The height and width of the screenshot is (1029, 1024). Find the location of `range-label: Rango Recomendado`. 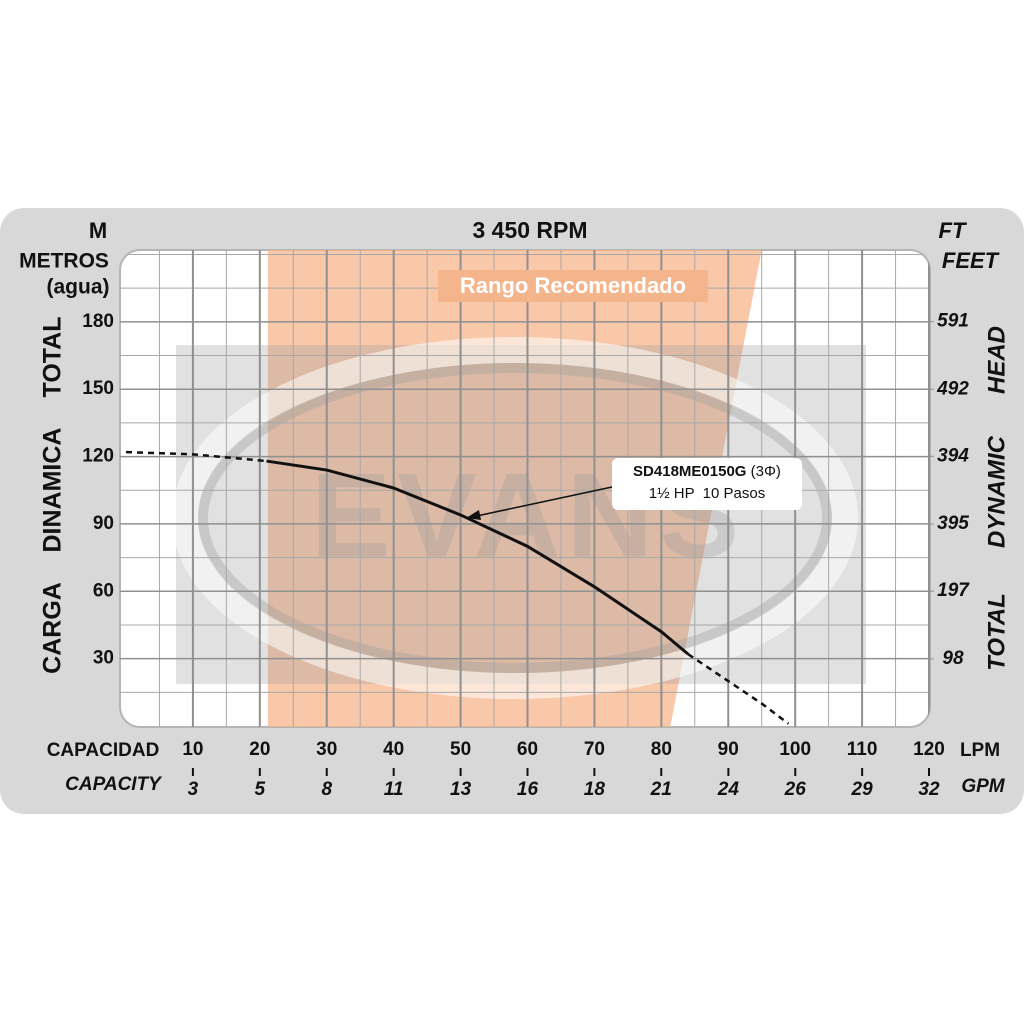

range-label: Rango Recomendado is located at coordinates (573, 285).